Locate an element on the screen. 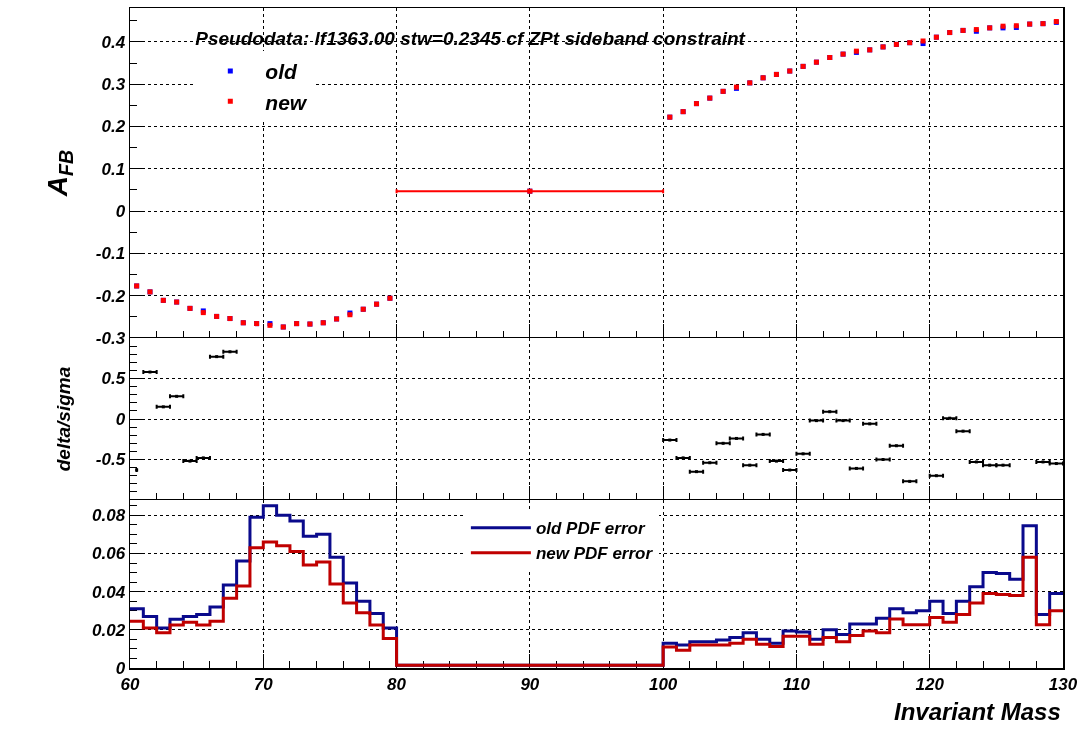 The width and height of the screenshot is (1085, 734). y-tick-label: 0.06 is located at coordinates (109, 554).